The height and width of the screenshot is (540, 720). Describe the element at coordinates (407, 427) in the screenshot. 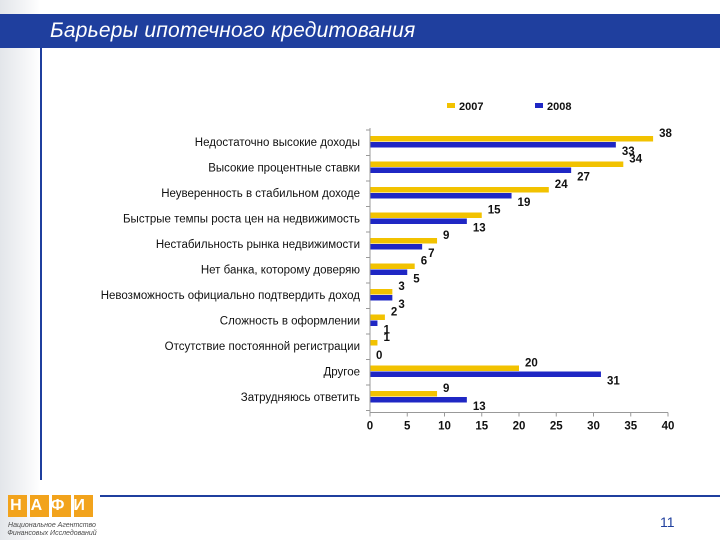

I see `x-tick-label: 5` at that location.